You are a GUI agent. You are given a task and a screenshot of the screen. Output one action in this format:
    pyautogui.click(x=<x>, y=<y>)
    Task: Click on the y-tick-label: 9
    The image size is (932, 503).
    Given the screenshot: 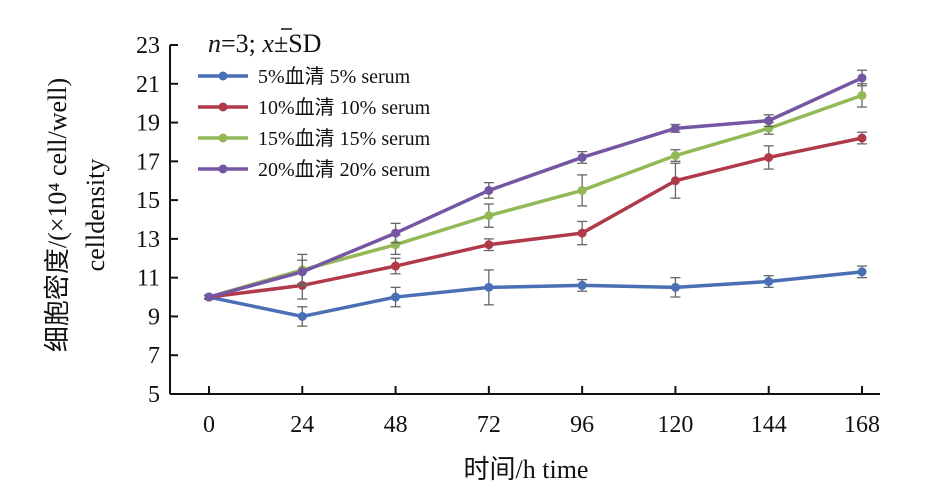 What is the action you would take?
    pyautogui.click(x=154, y=317)
    